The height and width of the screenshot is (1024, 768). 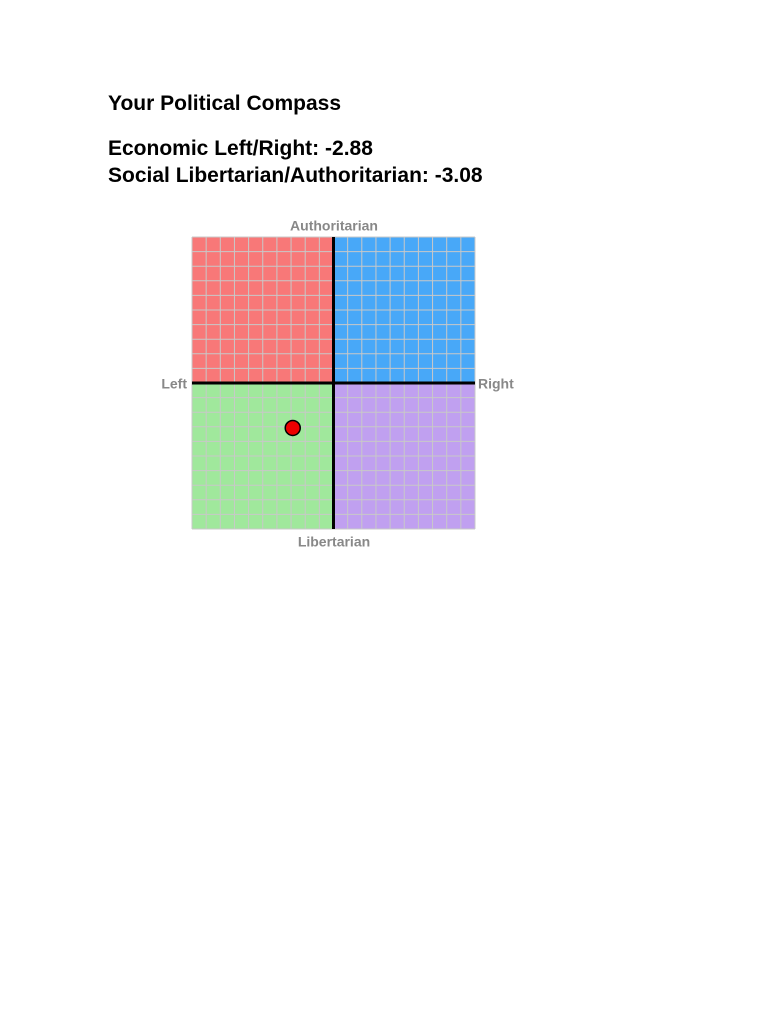 I want to click on social-score: Social Libertarian/Authoritarian: -3.08, so click(x=295, y=176).